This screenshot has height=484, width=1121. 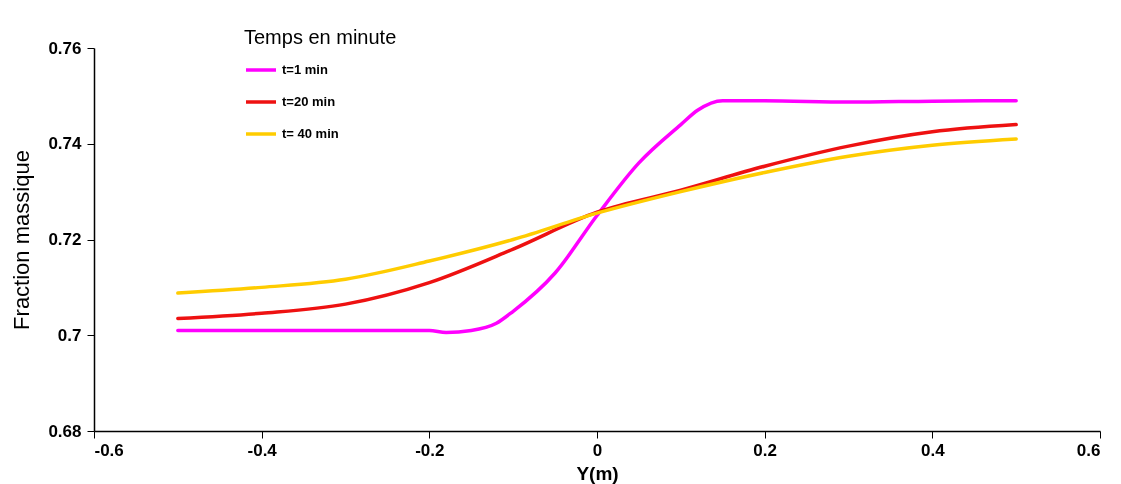 I want to click on x-tick-label: -0.4, so click(x=262, y=450).